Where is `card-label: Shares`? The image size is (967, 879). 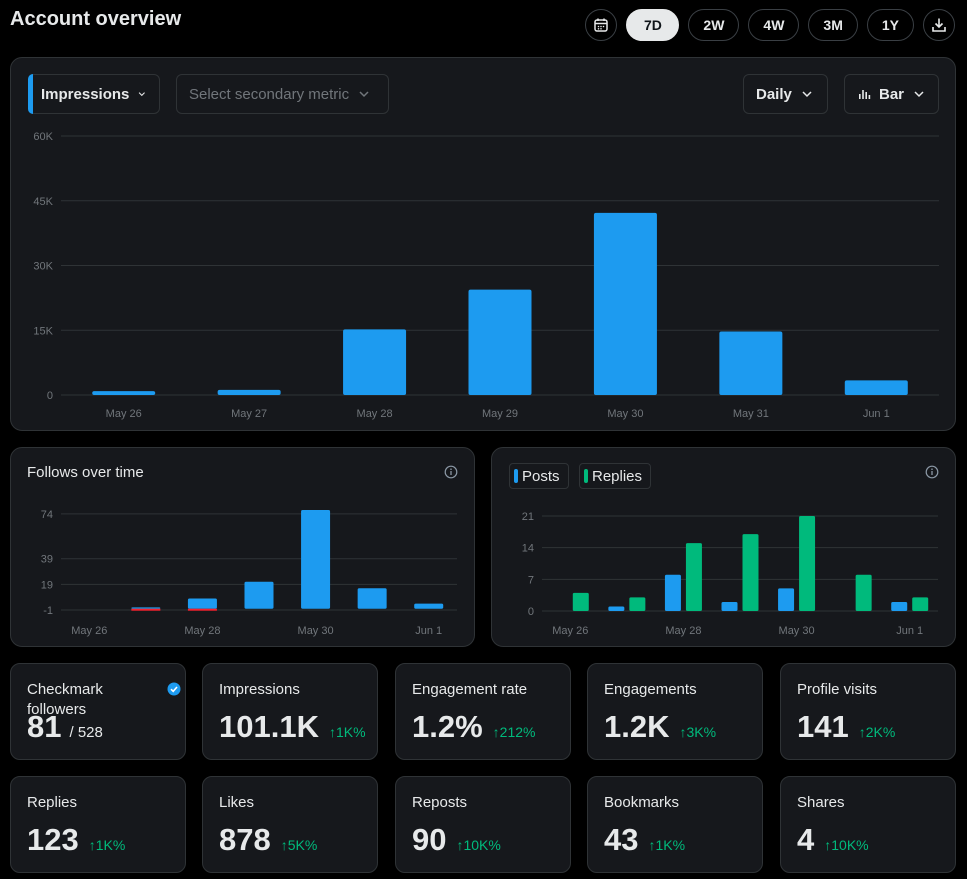
card-label: Shares is located at coordinates (821, 802).